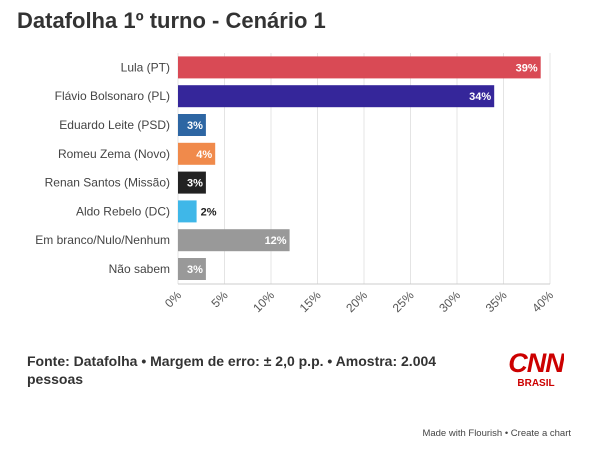  What do you see at coordinates (114, 125) in the screenshot?
I see `category-label: Eduardo Leite (PSD)` at bounding box center [114, 125].